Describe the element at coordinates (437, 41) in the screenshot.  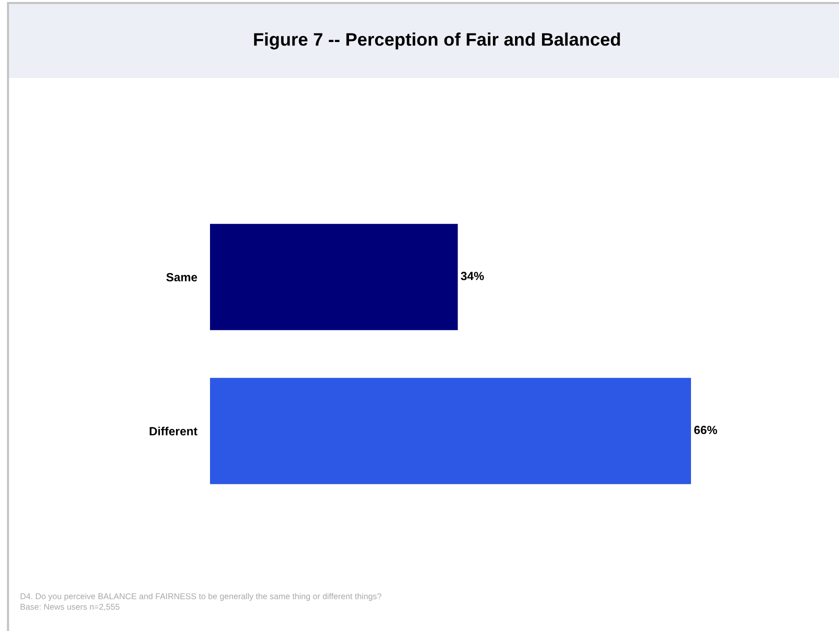
I see `chart-title: Figure 7 -- Perception of Fair and Balanced` at that location.